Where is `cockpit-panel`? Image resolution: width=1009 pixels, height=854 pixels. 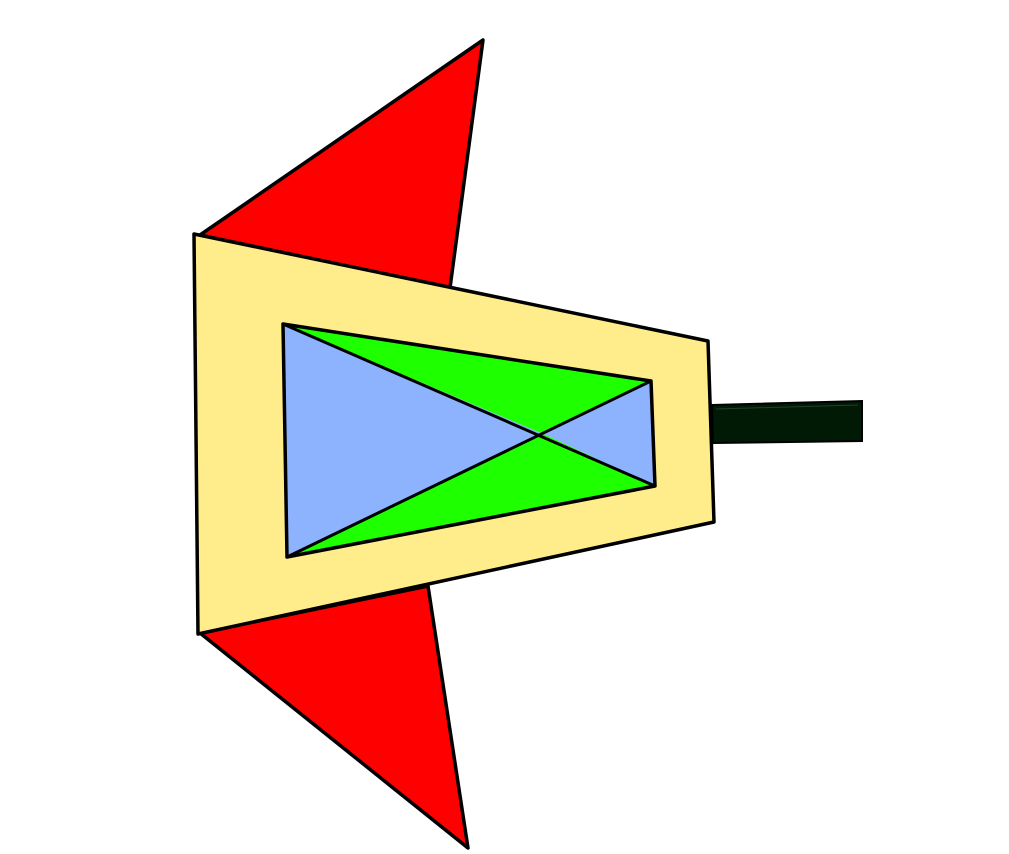 cockpit-panel is located at coordinates (469, 440).